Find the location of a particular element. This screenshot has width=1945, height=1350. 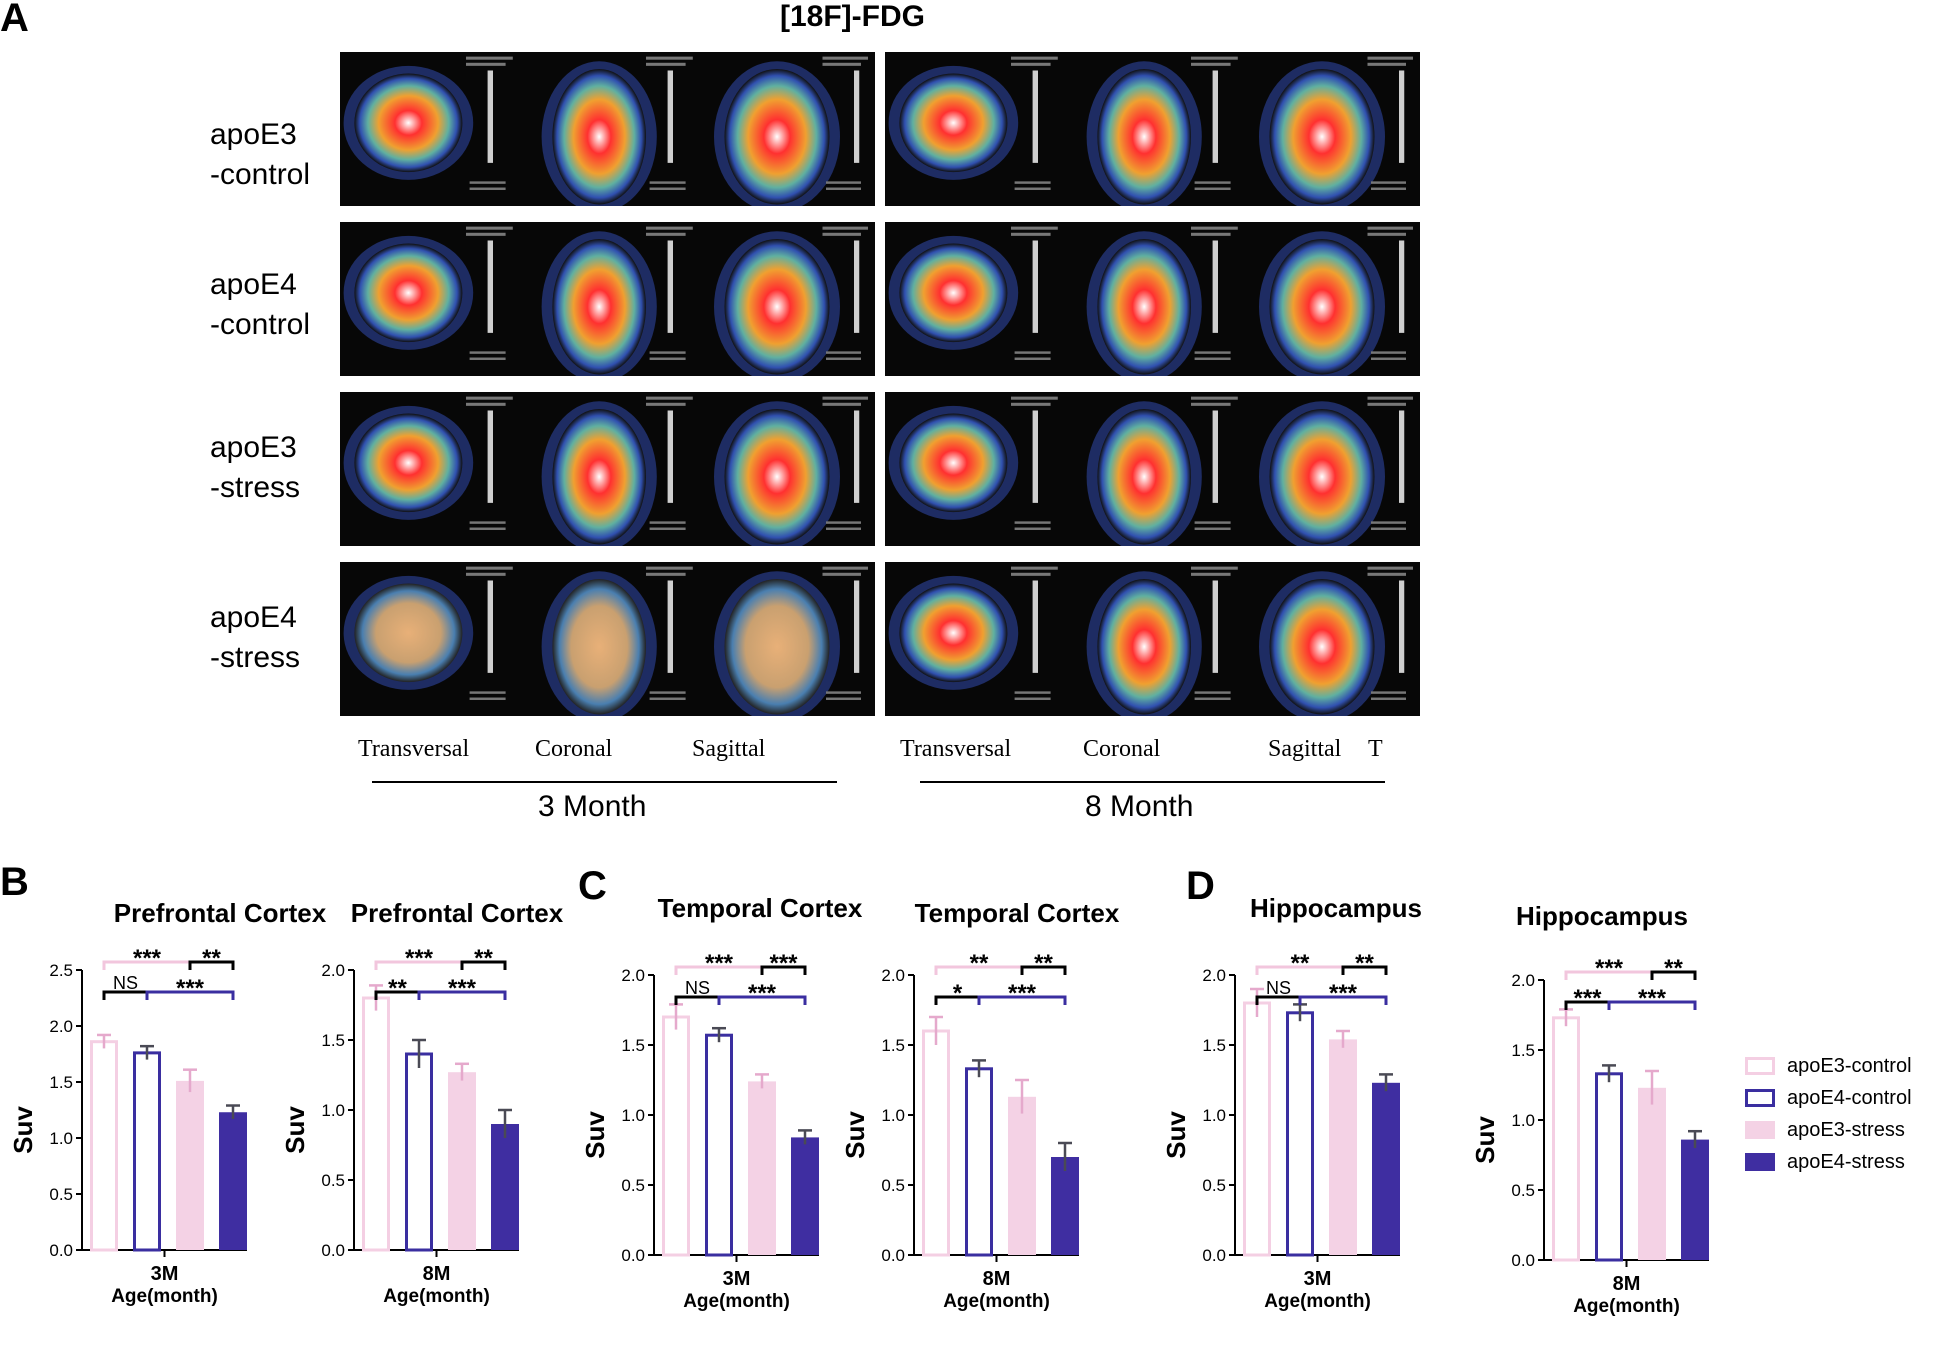

pet-scan-apoe4-stress-3m-transversal is located at coordinates (430, 639).